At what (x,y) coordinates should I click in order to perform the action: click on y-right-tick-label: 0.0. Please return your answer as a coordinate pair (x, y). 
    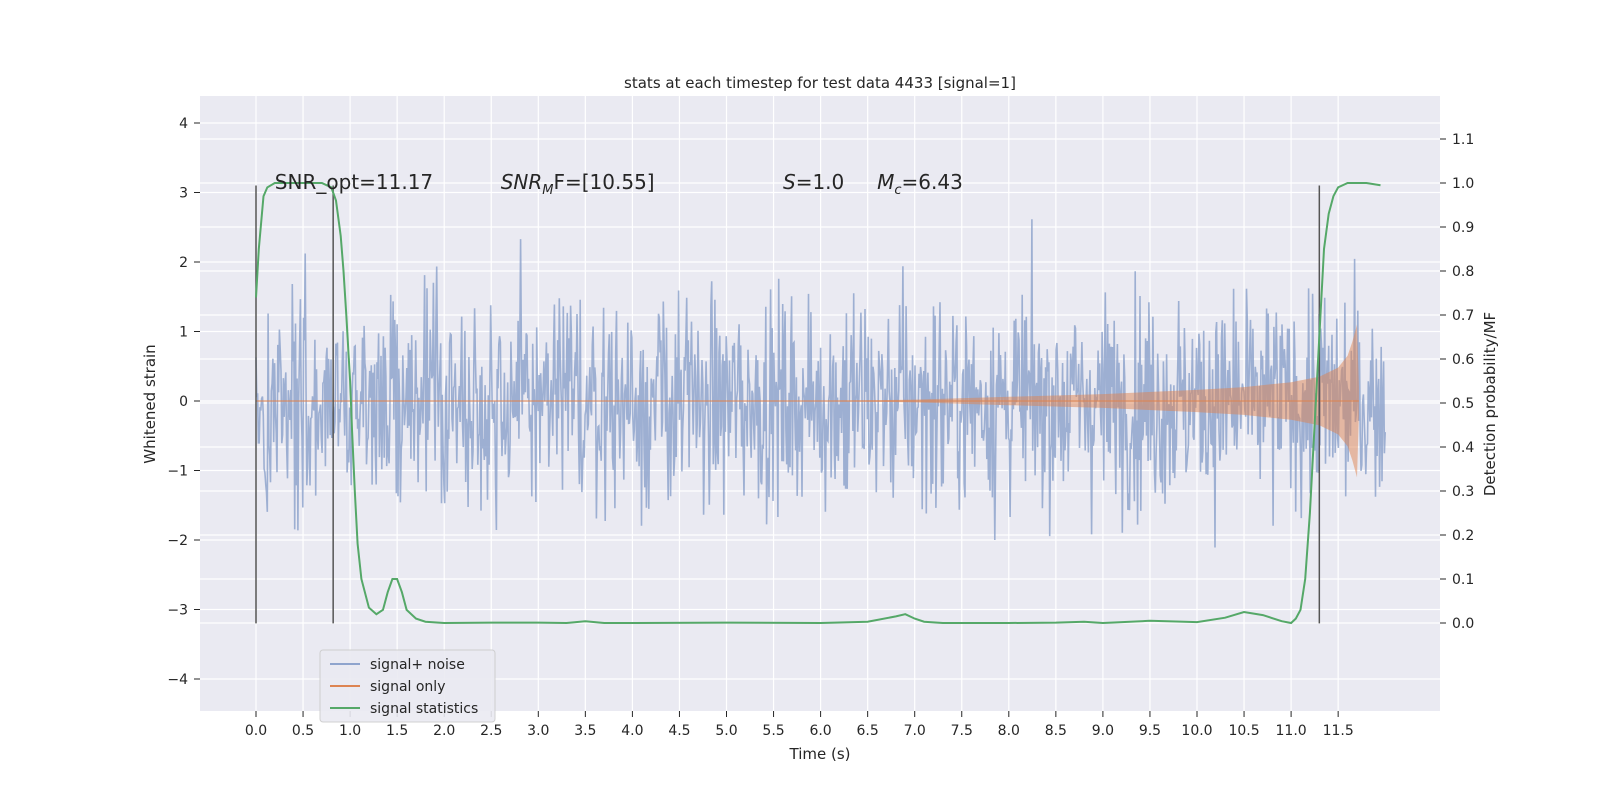
    Looking at the image, I should click on (1463, 624).